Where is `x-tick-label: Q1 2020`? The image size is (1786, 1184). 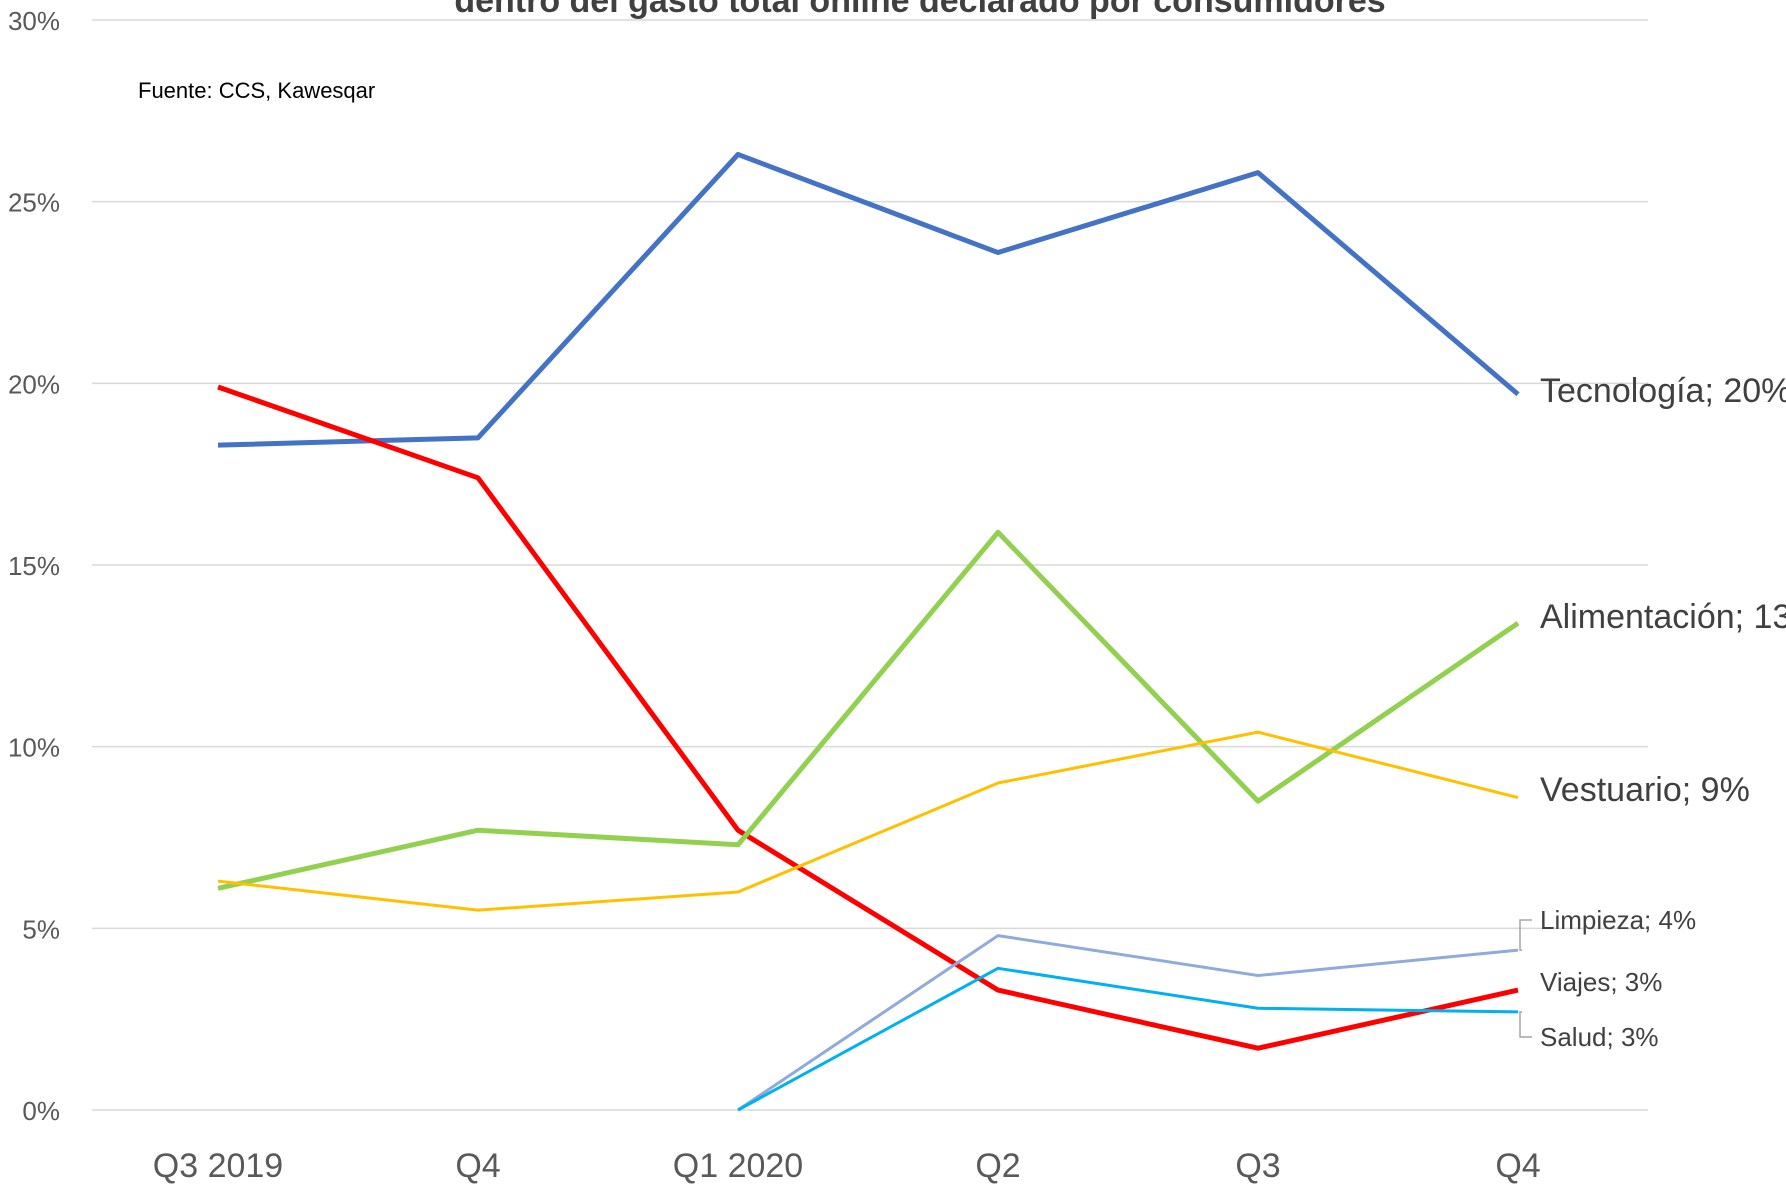
x-tick-label: Q1 2020 is located at coordinates (738, 1165).